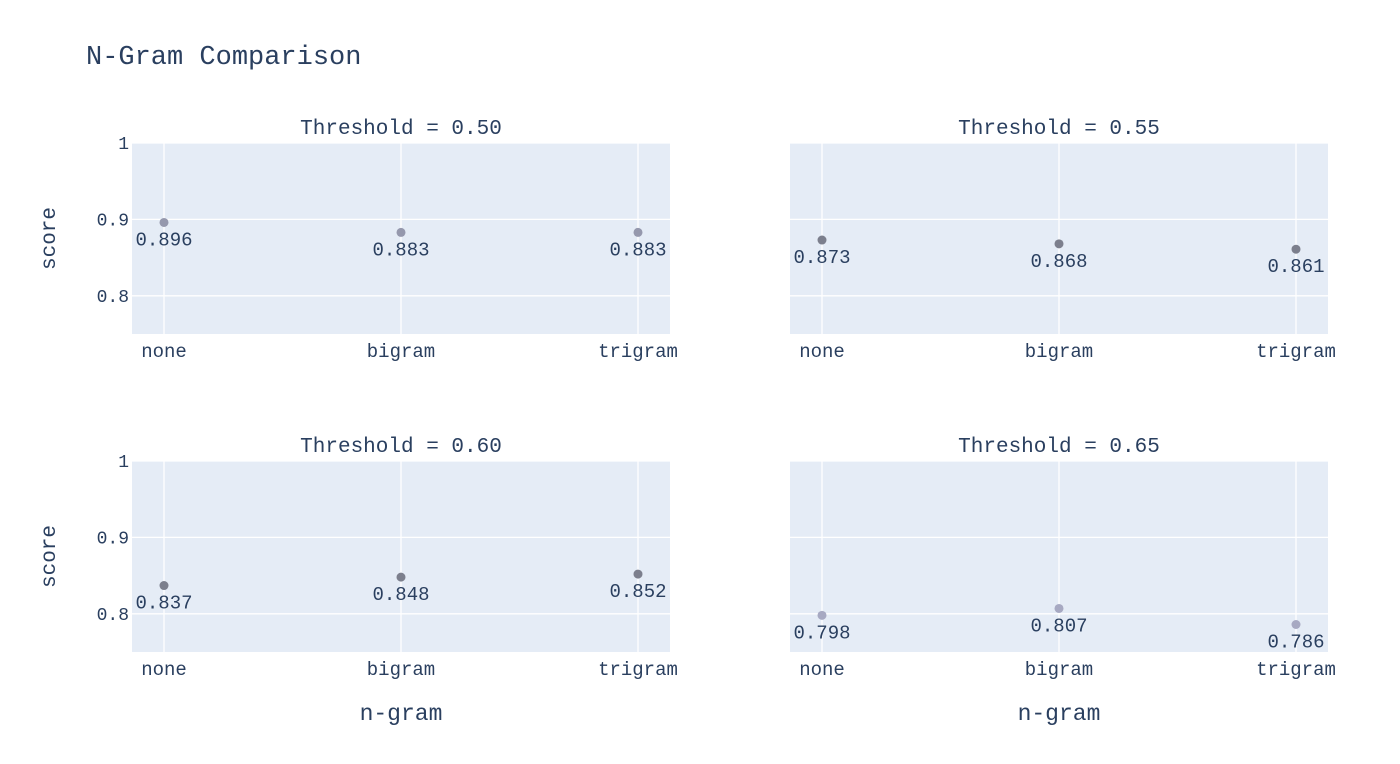  I want to click on subplot-title: Threshold = 0.60, so click(401, 447).